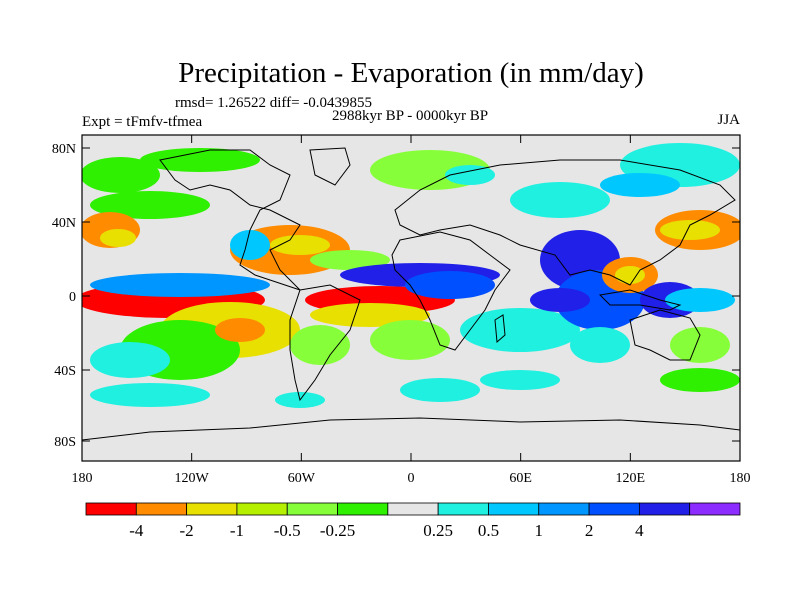 The image size is (800, 600). Describe the element at coordinates (438, 530) in the screenshot. I see `colorbar-label: 0.25` at that location.